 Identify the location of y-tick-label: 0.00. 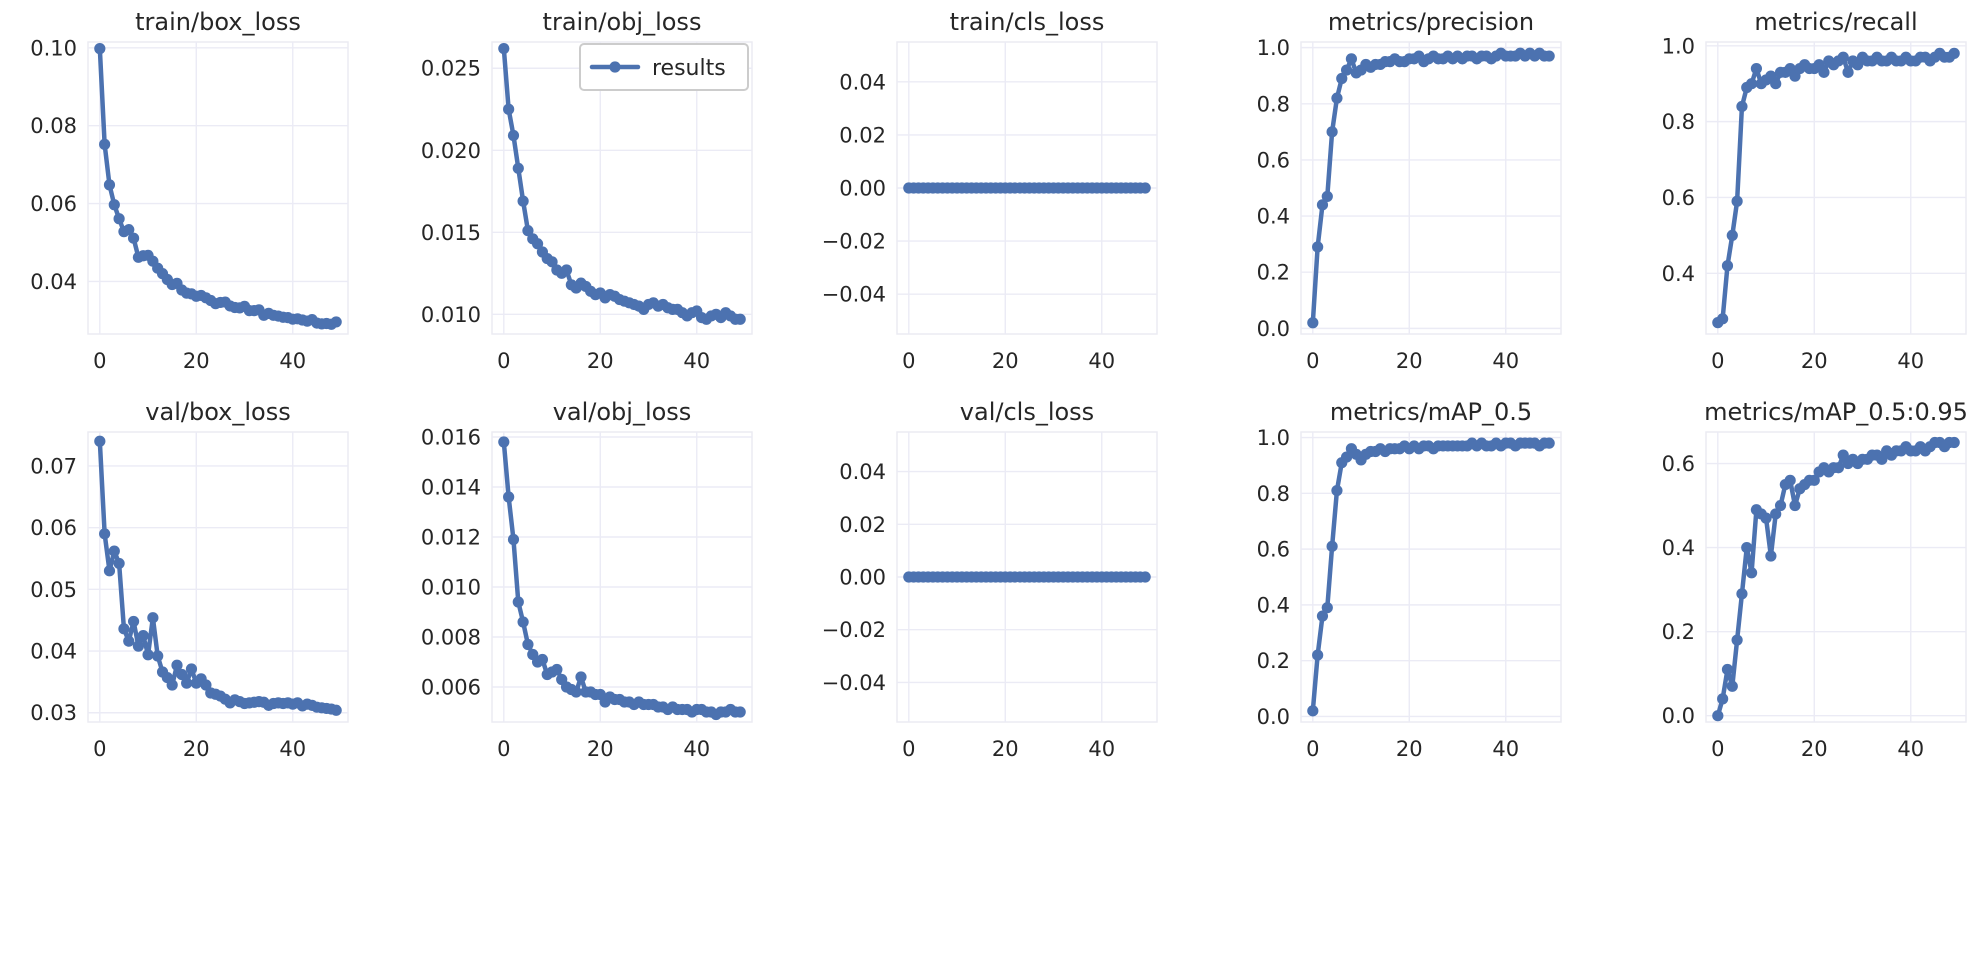
(862, 578).